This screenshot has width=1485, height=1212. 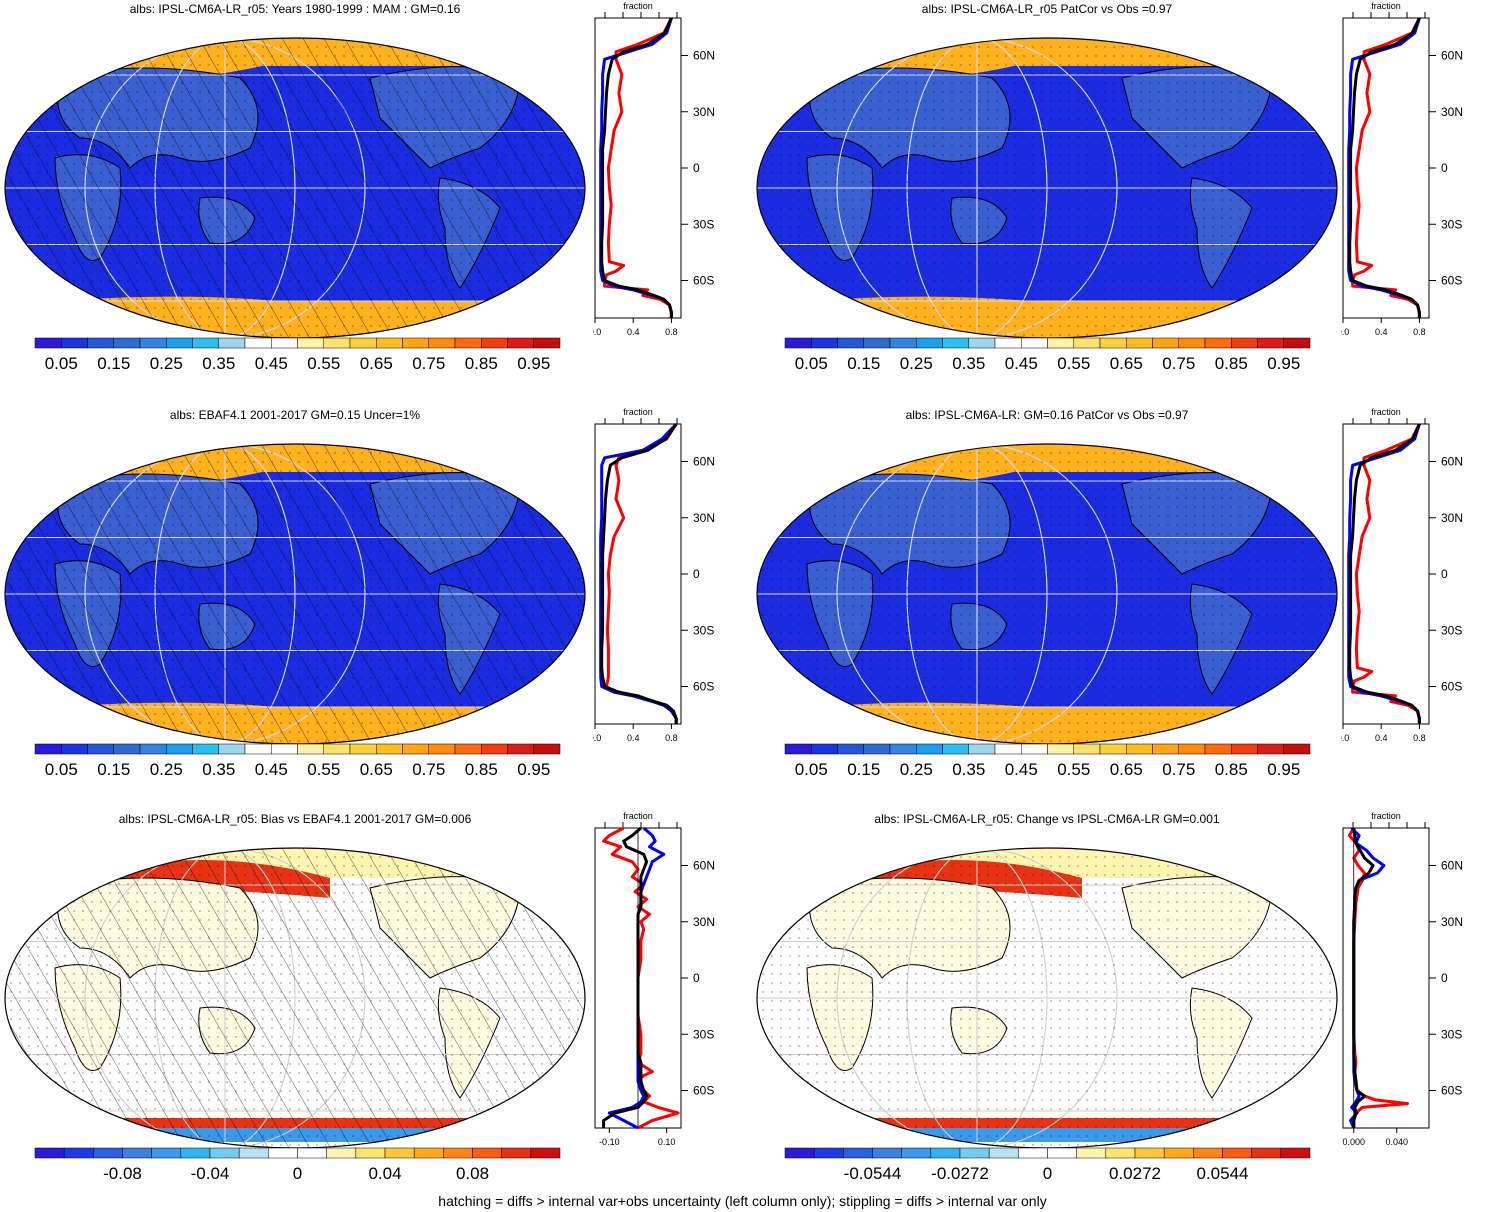 I want to click on colorbar-tick-label: 0.0544, so click(x=1223, y=1173).